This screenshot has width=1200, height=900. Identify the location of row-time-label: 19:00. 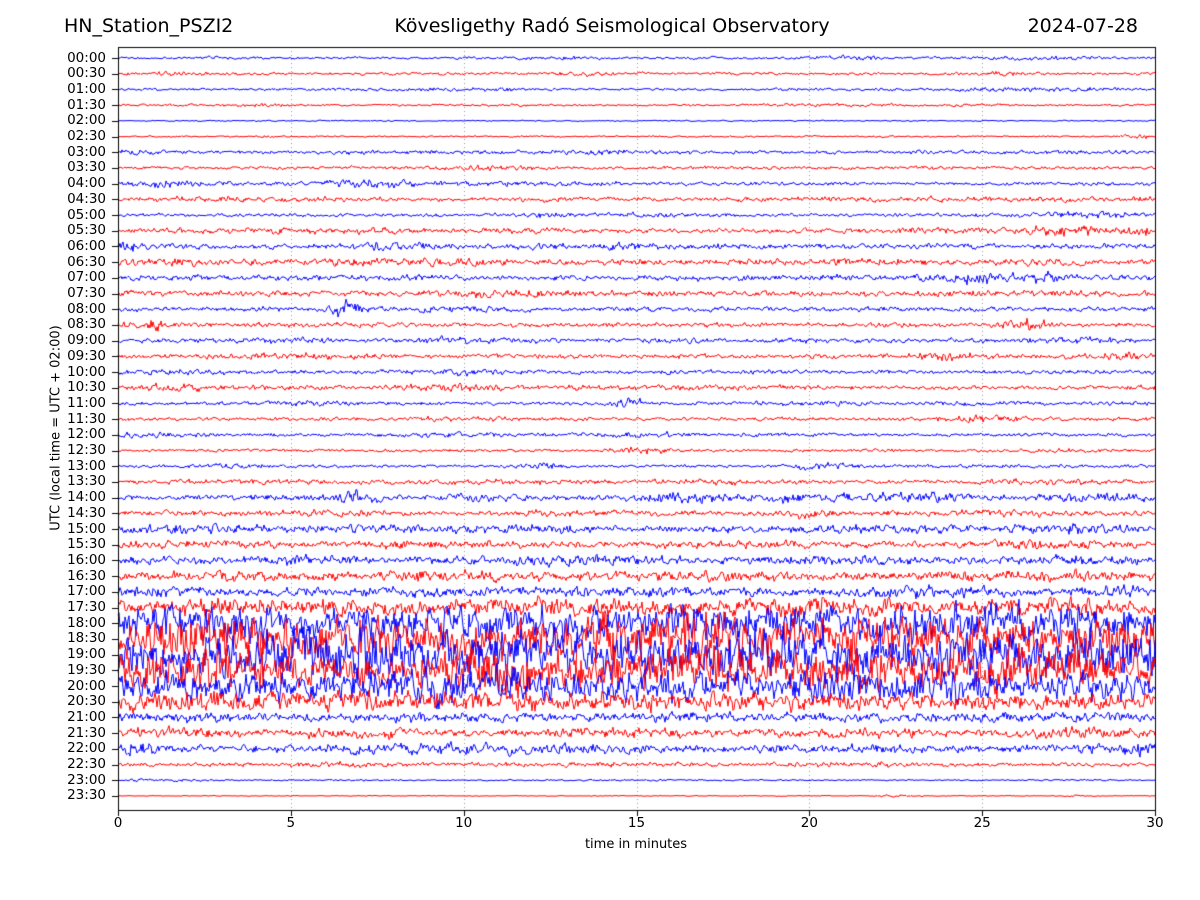
(86, 654).